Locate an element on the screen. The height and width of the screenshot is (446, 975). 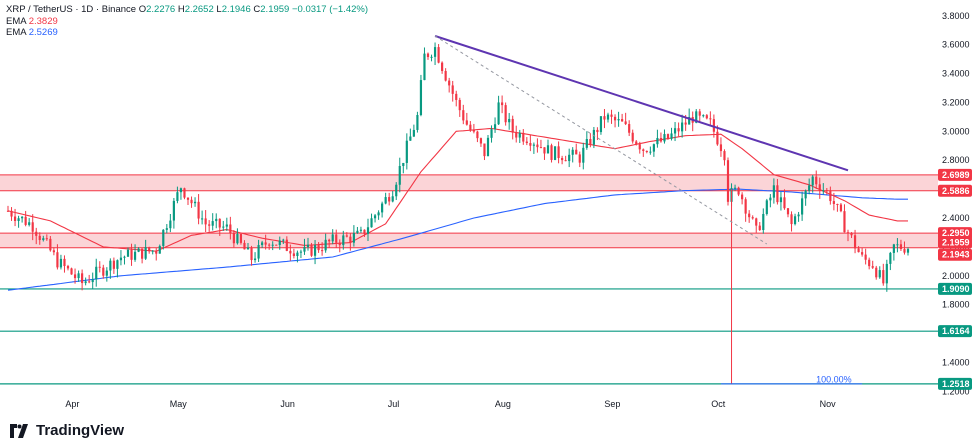
price-tag-label-6: 1.9090 is located at coordinates (956, 289).